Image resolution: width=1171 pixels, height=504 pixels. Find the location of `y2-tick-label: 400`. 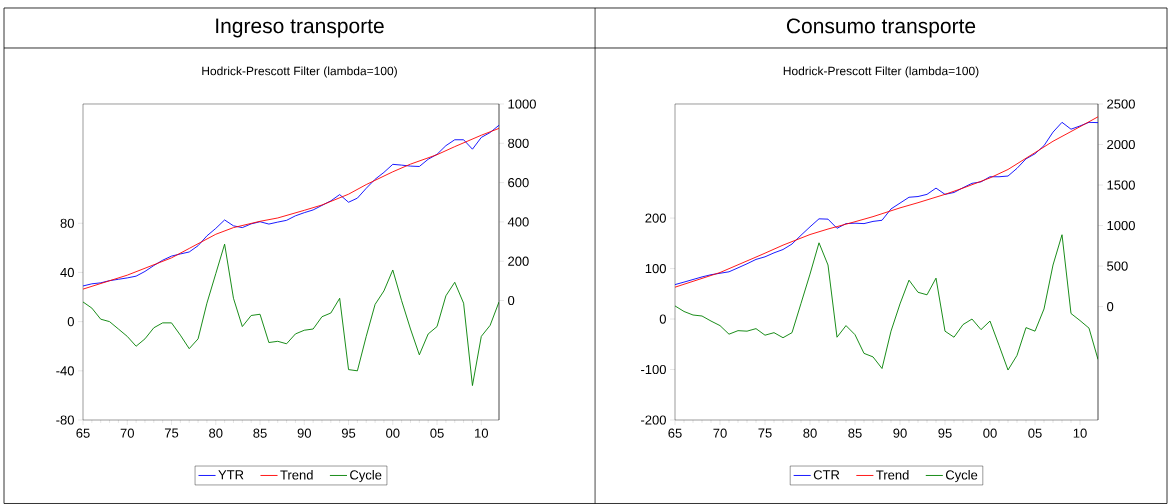

y2-tick-label: 400 is located at coordinates (518, 222).